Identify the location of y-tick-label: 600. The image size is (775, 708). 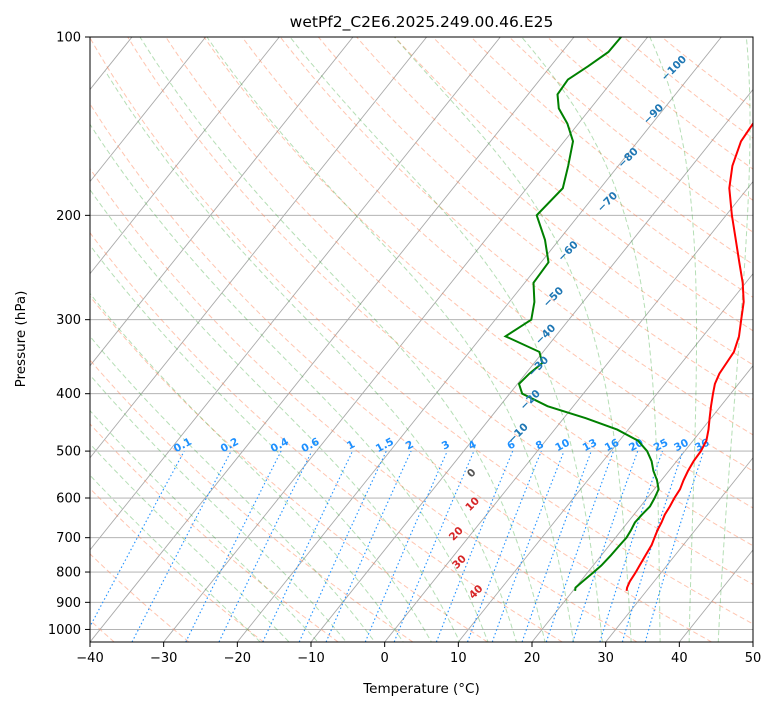
(68, 499).